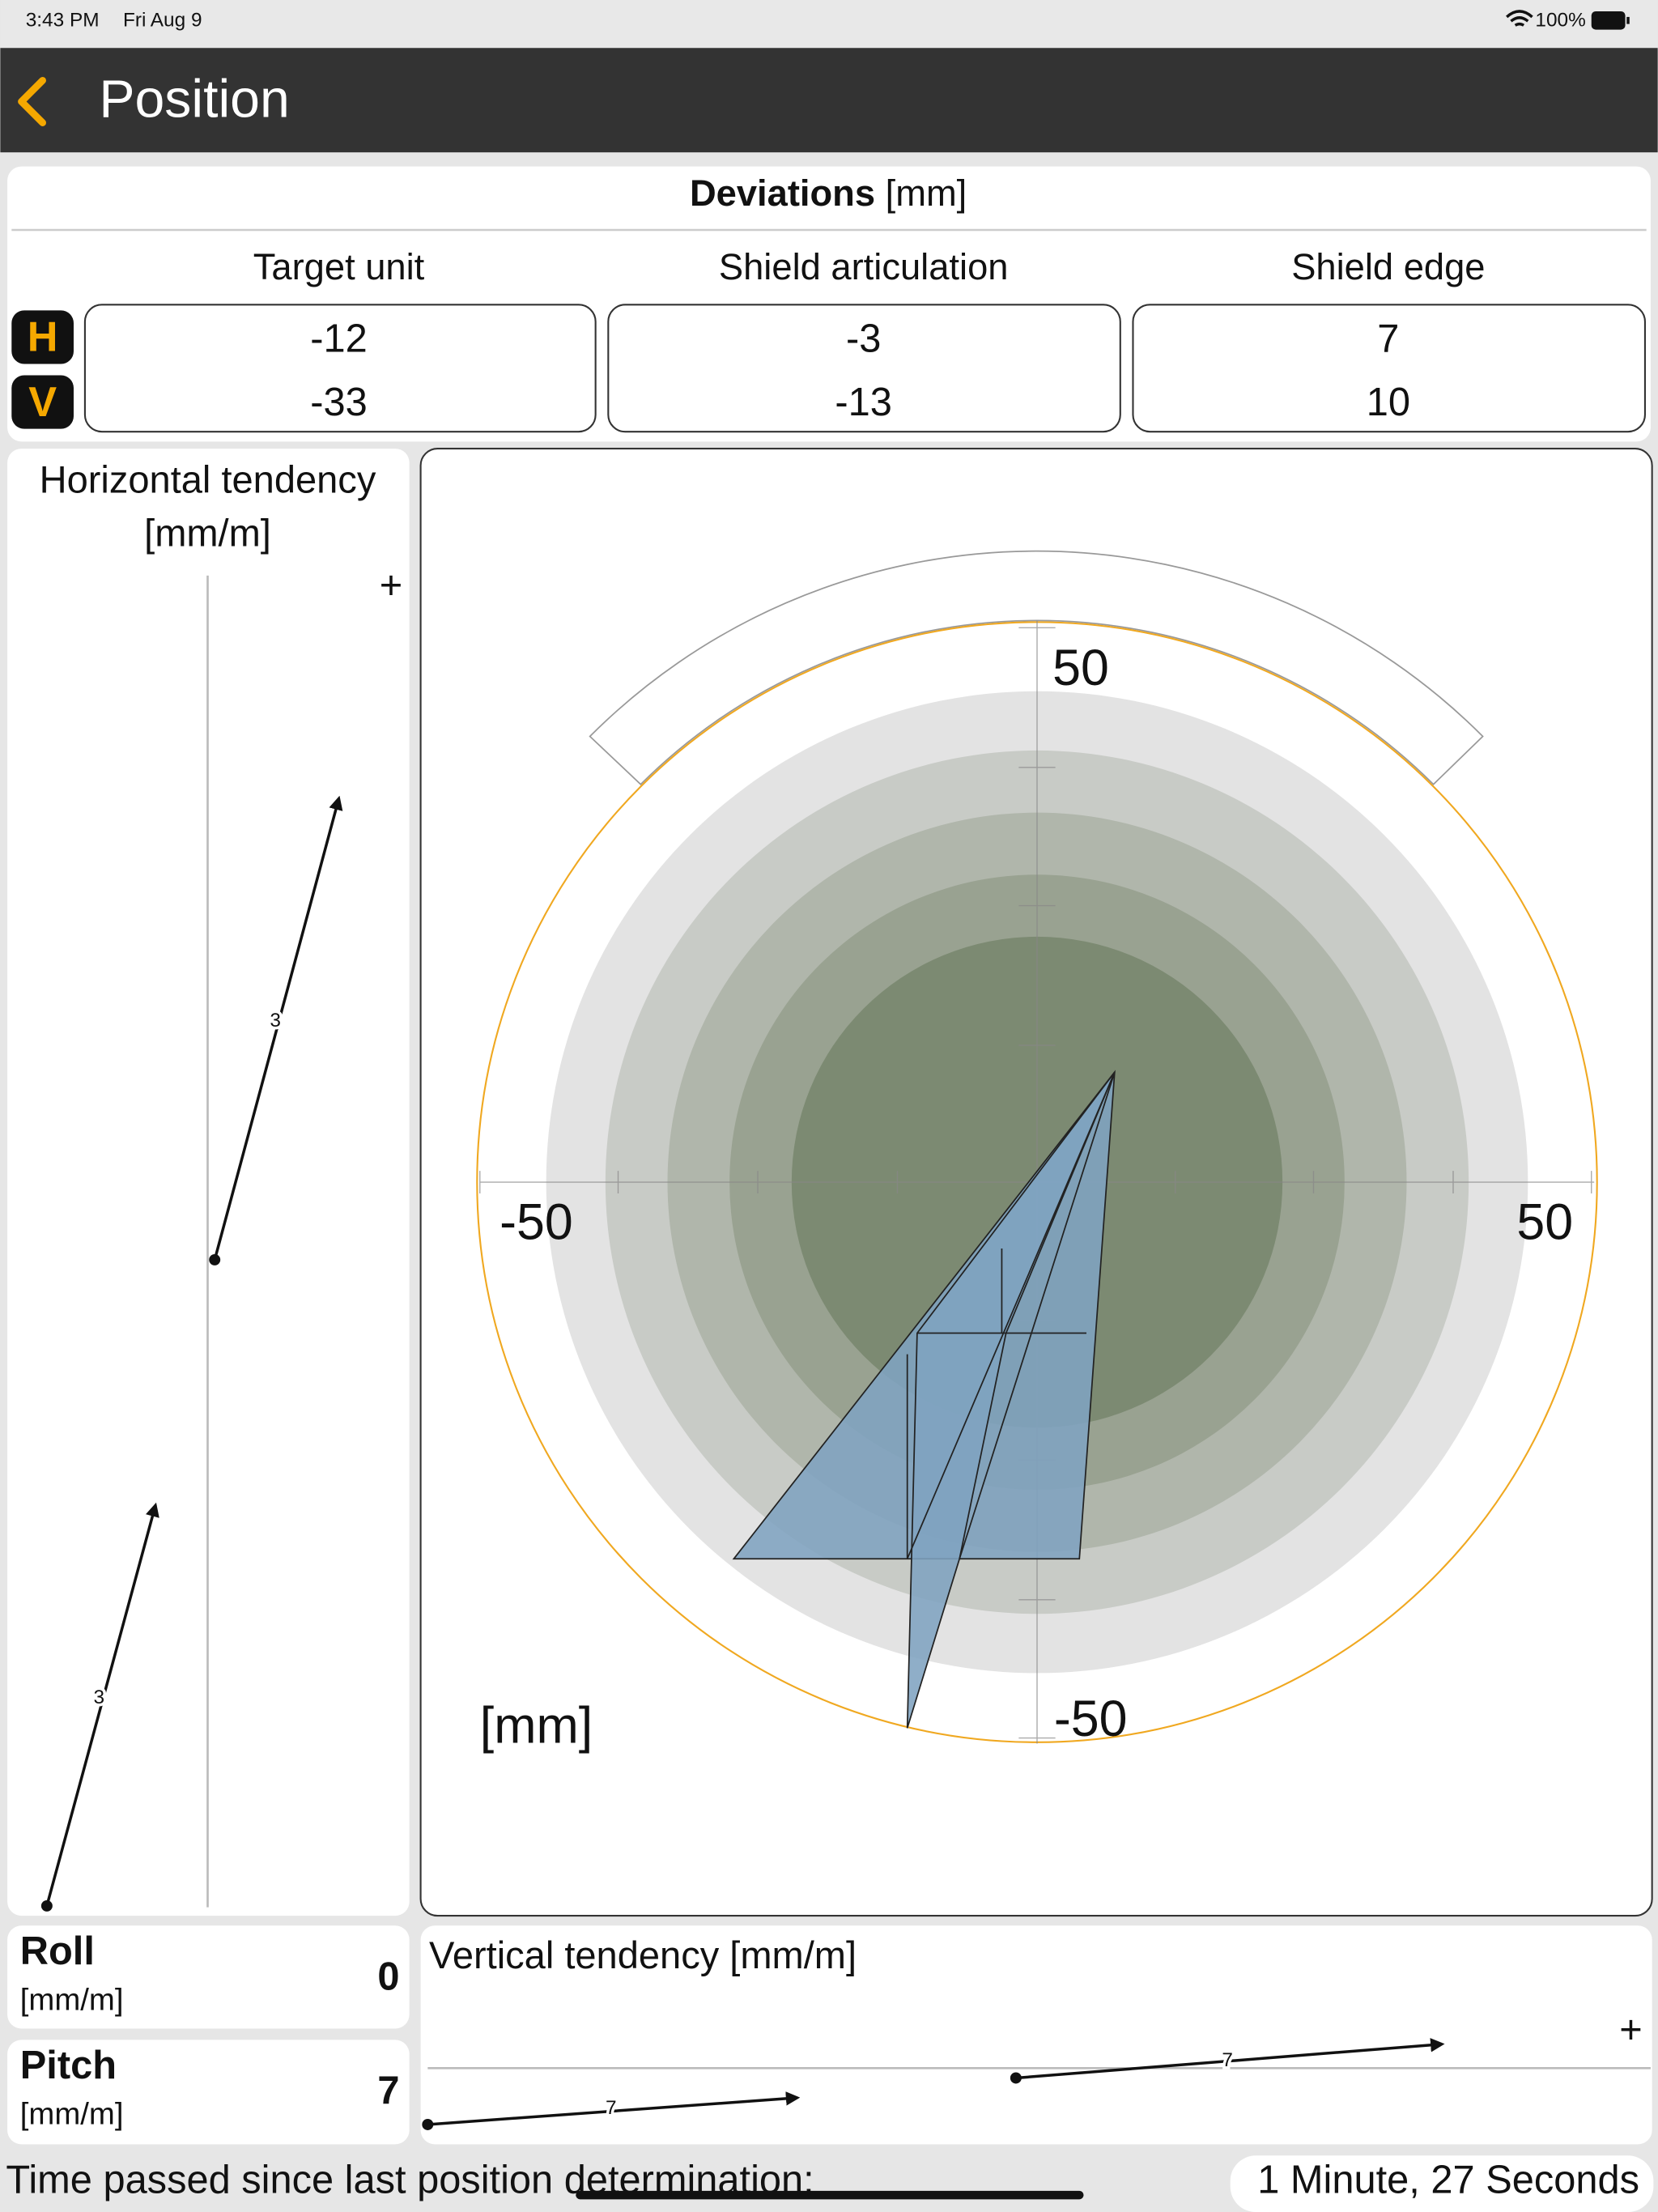  What do you see at coordinates (864, 266) in the screenshot?
I see `column-header: Shield articulation` at bounding box center [864, 266].